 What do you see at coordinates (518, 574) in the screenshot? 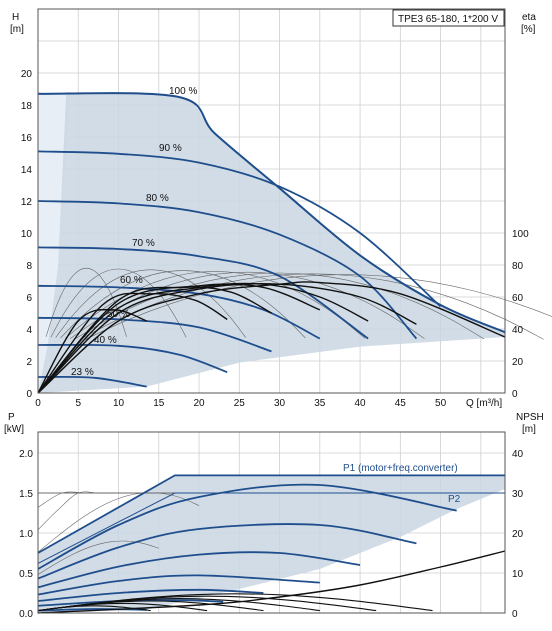
I see `npsh-tick-label: 10` at bounding box center [518, 574].